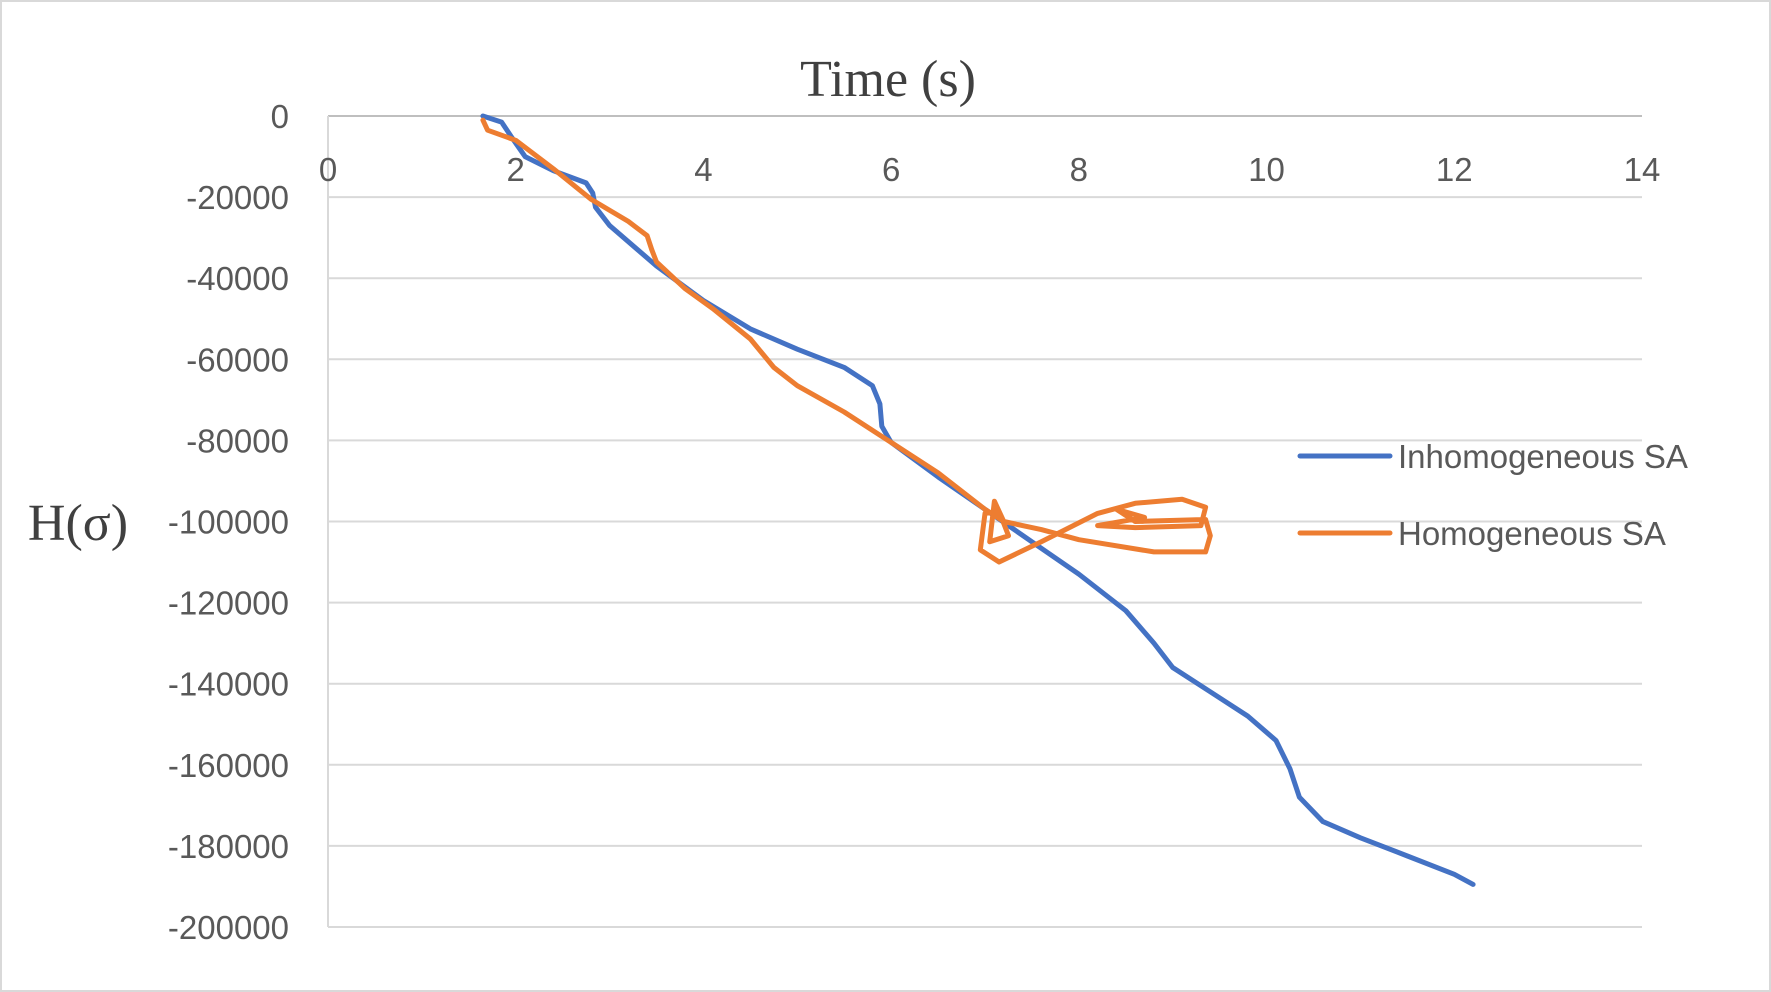 The height and width of the screenshot is (992, 1771). I want to click on y-tick-label: -20000, so click(237, 197).